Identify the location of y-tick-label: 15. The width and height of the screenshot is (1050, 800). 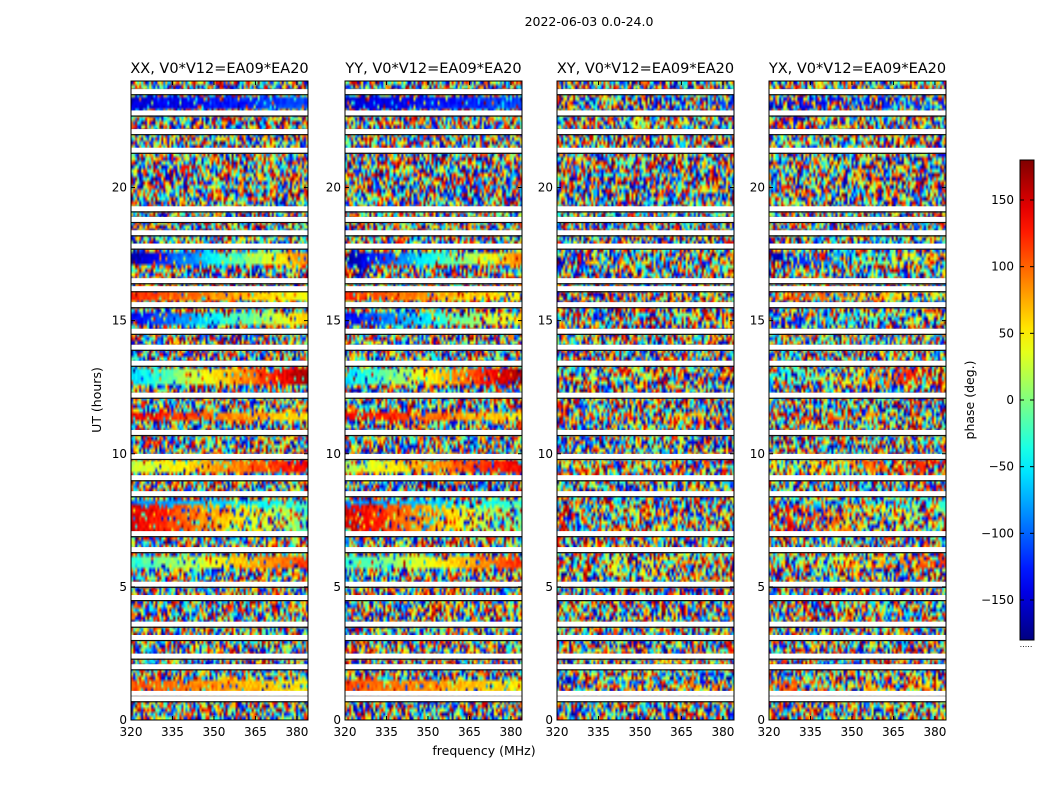
(757, 321).